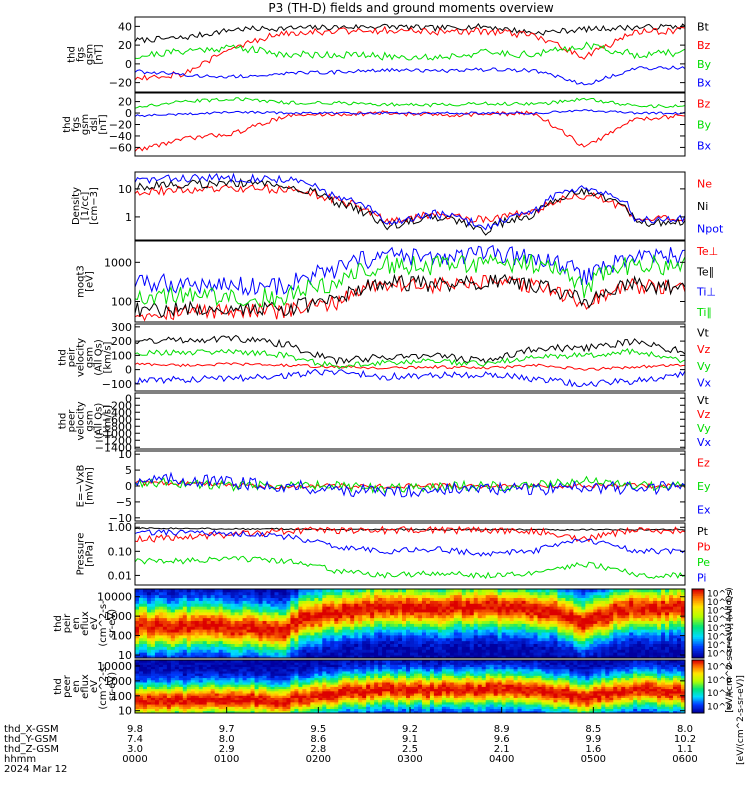 Image resolution: width=750 pixels, height=800 pixels. What do you see at coordinates (108, 357) in the screenshot?
I see `y-axis-label-line: [km/s]` at bounding box center [108, 357].